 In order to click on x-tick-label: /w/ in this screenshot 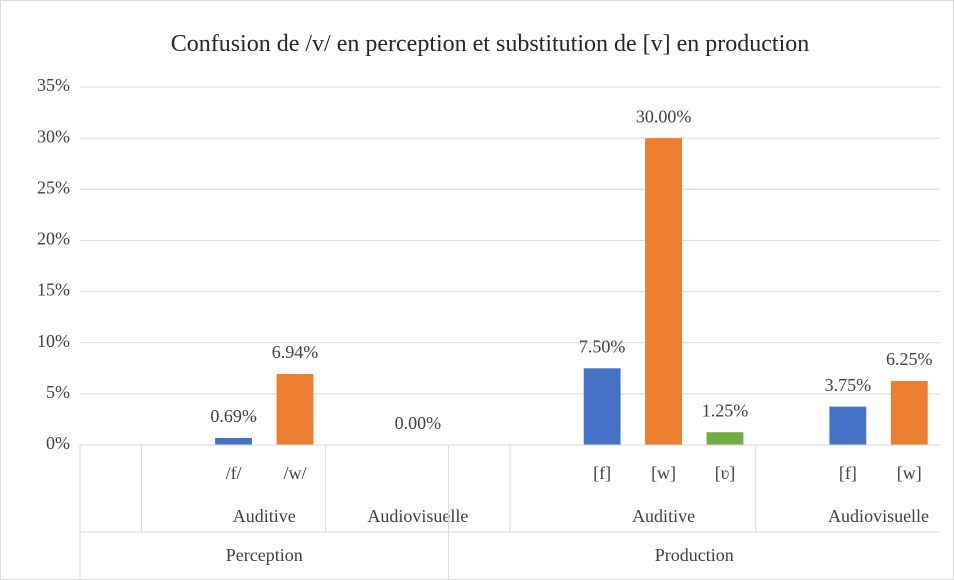, I will do `click(294, 473)`.